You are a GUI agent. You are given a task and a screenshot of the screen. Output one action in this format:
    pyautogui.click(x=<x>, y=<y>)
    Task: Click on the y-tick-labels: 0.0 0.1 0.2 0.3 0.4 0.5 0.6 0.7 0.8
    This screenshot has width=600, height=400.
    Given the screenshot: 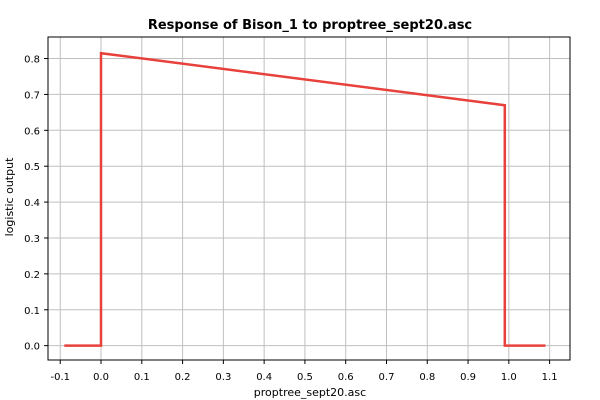 What is the action you would take?
    pyautogui.click(x=32, y=204)
    